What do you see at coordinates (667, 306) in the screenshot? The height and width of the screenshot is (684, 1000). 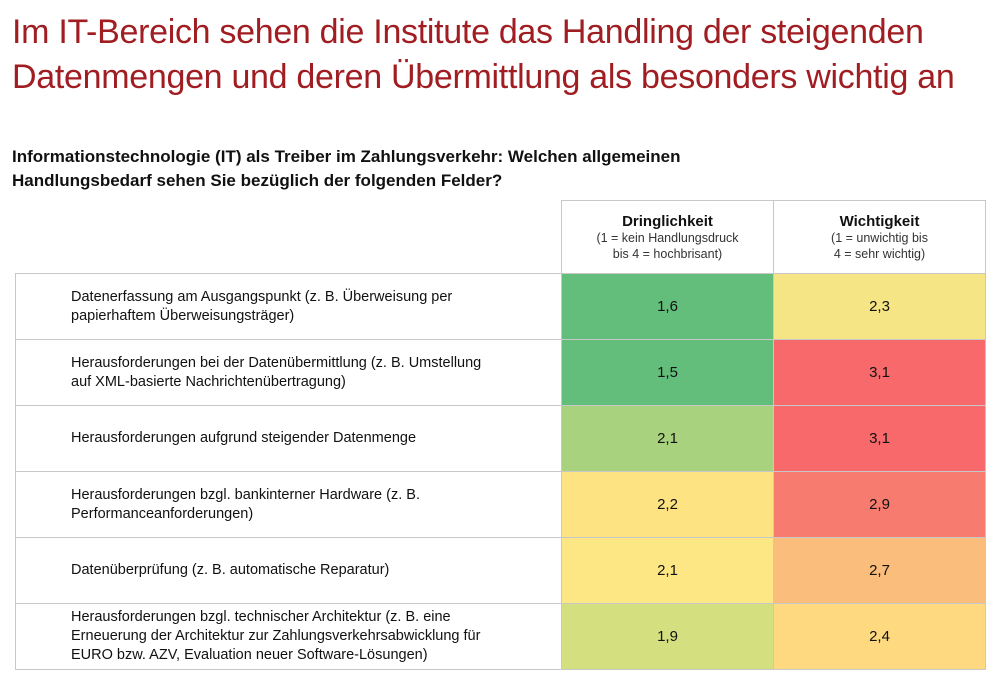 I see `dringlichkeit-value: 1,6` at bounding box center [667, 306].